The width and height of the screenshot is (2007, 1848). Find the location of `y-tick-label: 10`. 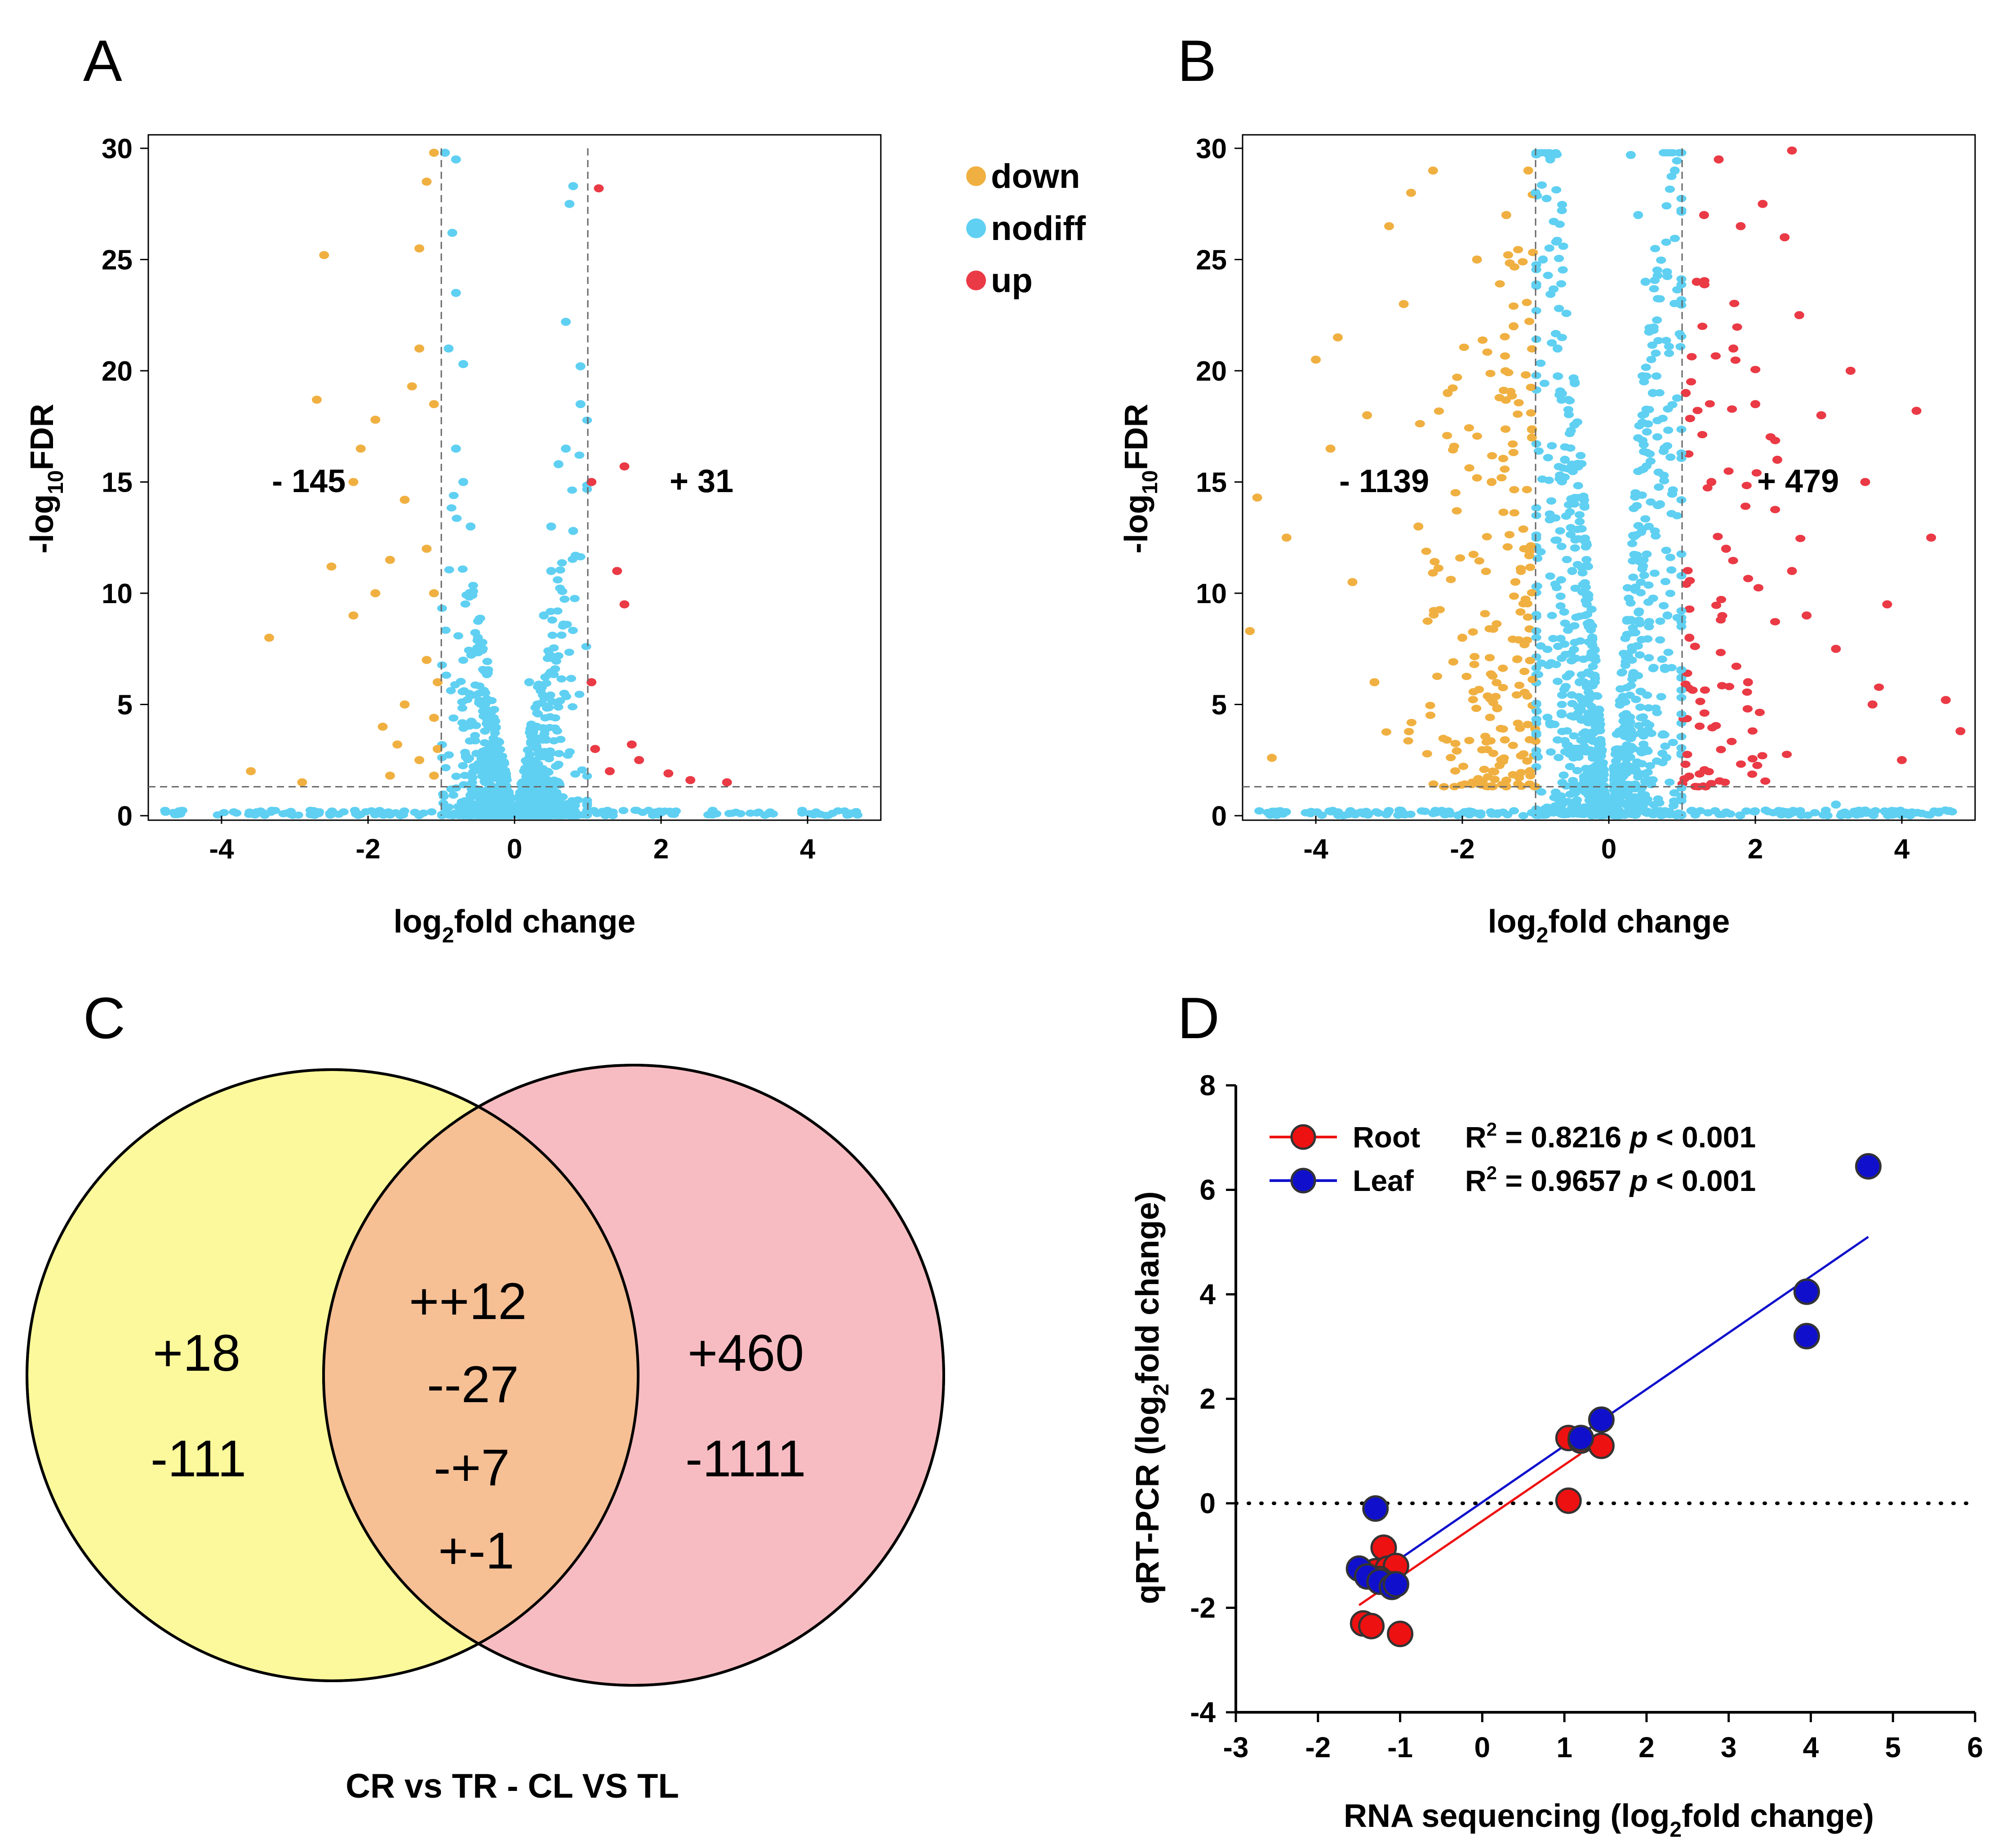

y-tick-label: 10 is located at coordinates (117, 593).